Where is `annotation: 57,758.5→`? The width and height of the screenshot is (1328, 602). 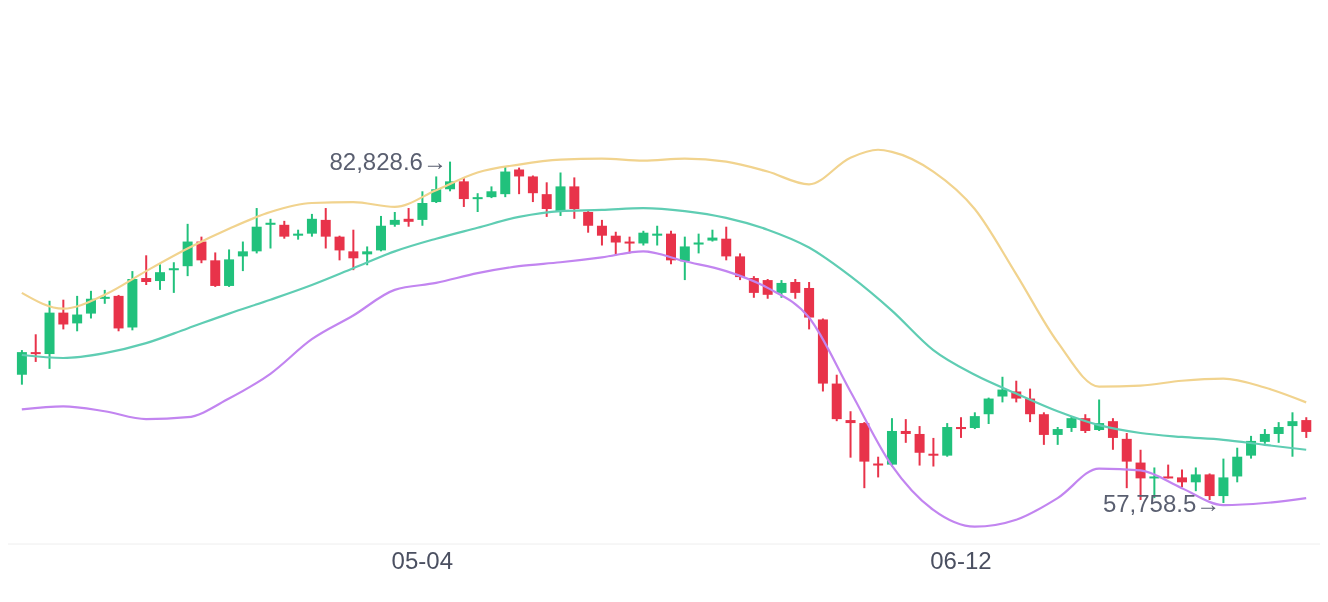 annotation: 57,758.5→ is located at coordinates (1161, 503).